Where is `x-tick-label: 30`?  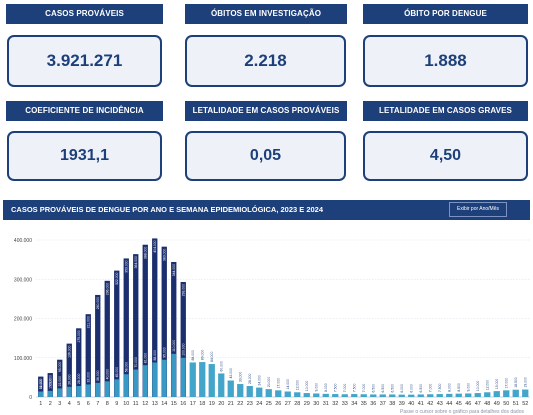
x-tick-label: 30 is located at coordinates (316, 404).